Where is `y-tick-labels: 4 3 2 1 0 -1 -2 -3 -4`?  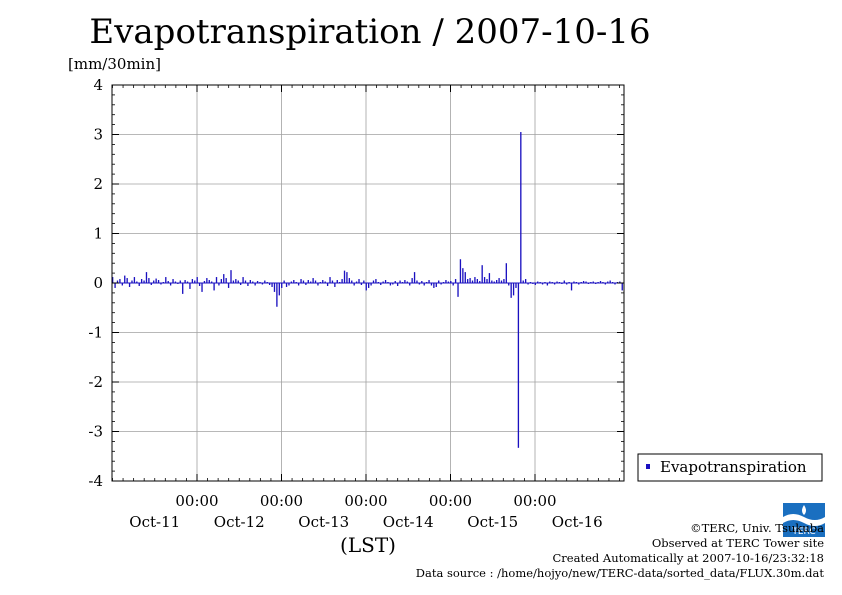
y-tick-labels: 4 3 2 1 0 -1 -2 -3 -4 is located at coordinates (95, 283).